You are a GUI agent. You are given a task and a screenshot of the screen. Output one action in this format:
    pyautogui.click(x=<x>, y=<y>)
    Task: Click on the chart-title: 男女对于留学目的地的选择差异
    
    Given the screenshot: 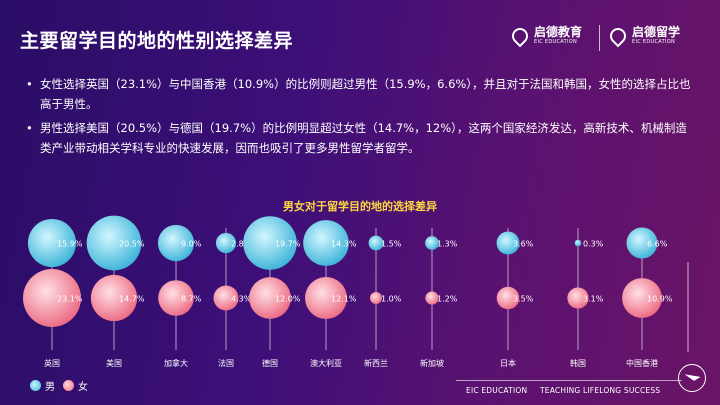 What is the action you would take?
    pyautogui.click(x=360, y=206)
    